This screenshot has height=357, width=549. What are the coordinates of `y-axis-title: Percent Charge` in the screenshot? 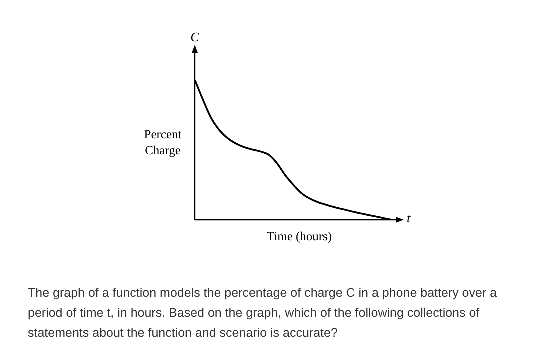 It's located at (163, 142).